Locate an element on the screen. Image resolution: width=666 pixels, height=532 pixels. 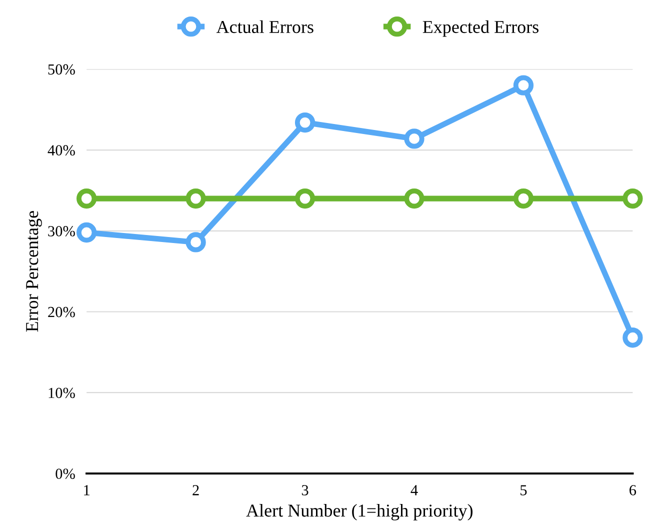
y-tick-label: 50% is located at coordinates (61, 69).